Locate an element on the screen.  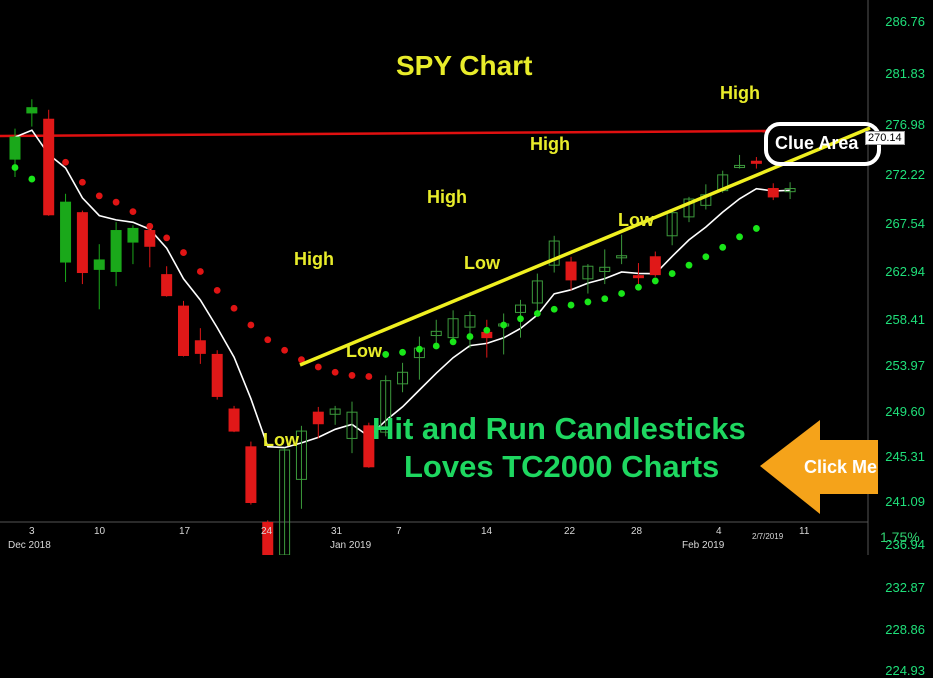
price-axis-tick: 272.22 is located at coordinates (905, 174).